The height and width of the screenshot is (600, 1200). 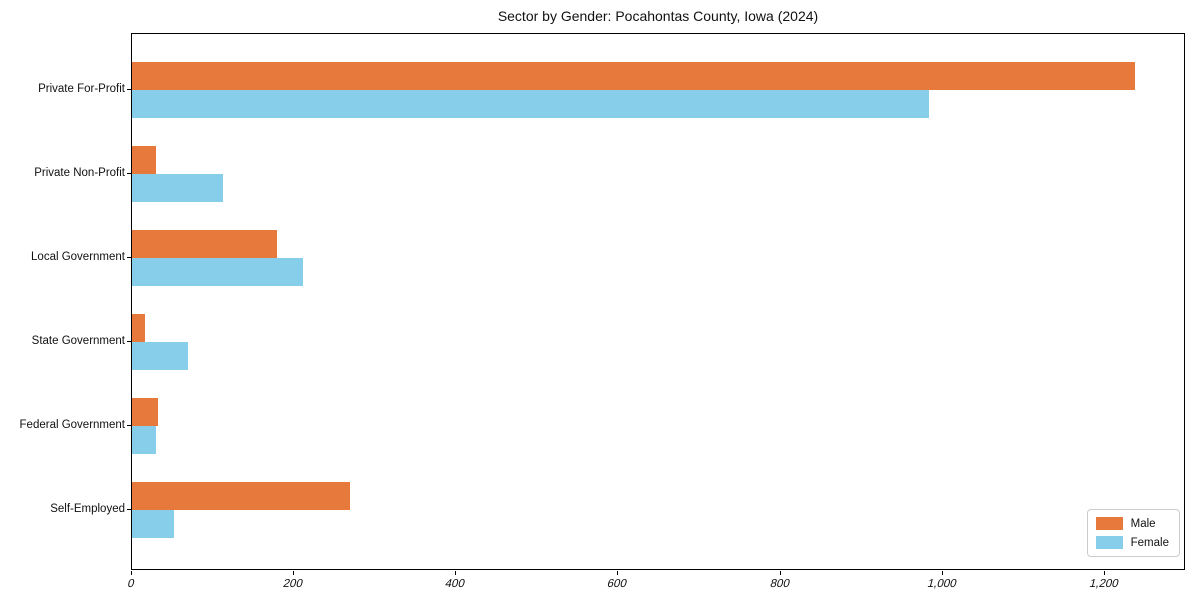 I want to click on legend-entry-female: Female, so click(x=1132, y=542).